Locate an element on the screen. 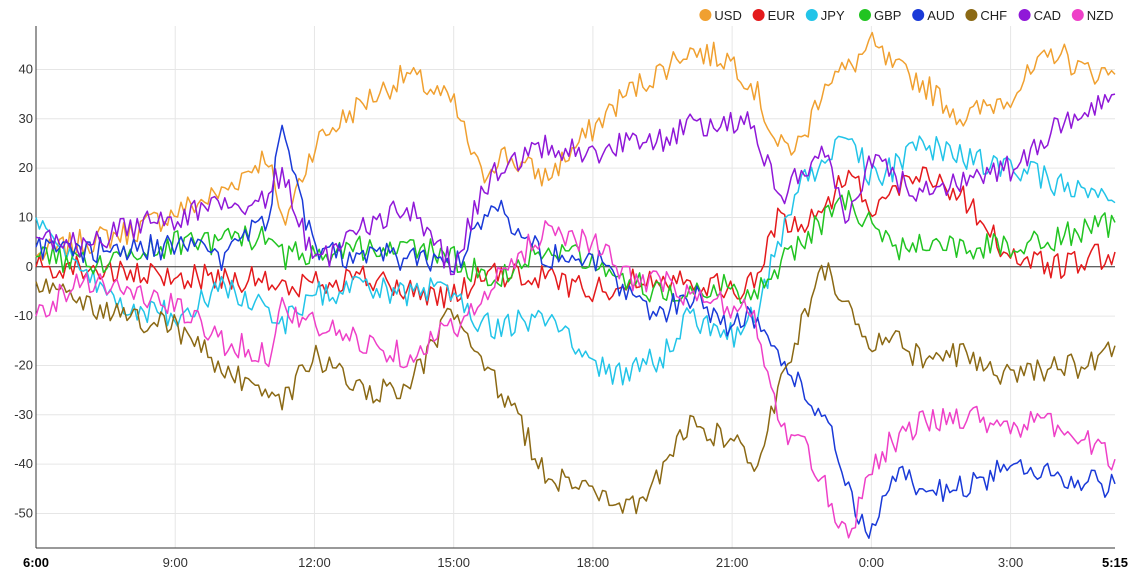  legend-item-chf: CHF is located at coordinates (986, 15).